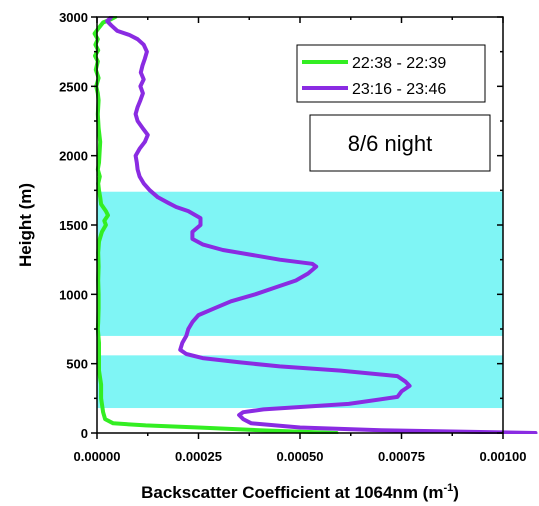  What do you see at coordinates (401, 456) in the screenshot?
I see `x-tick-label-3: 0.00075` at bounding box center [401, 456].